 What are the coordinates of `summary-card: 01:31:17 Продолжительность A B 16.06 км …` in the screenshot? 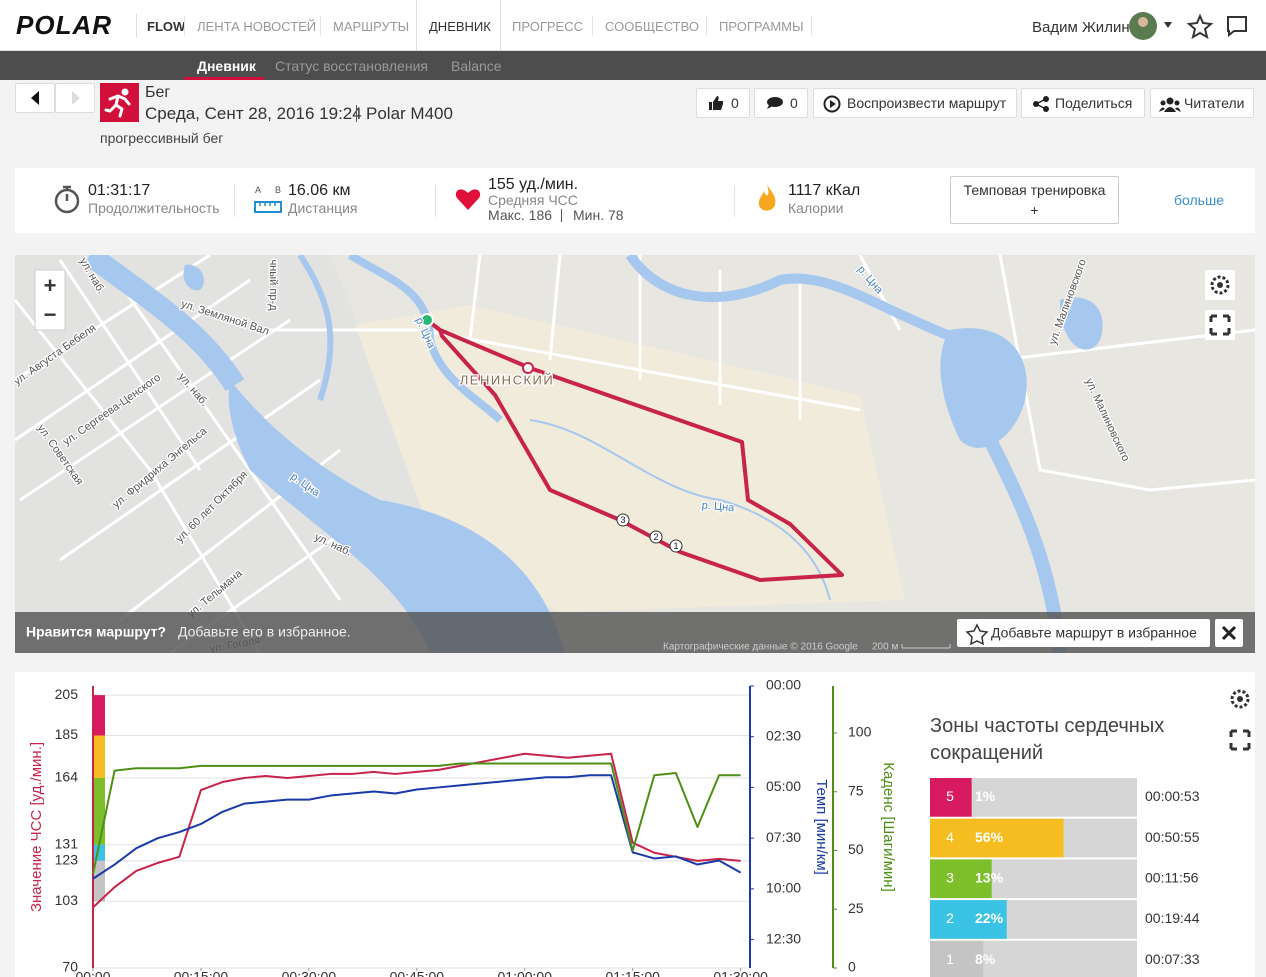 It's located at (635, 200).